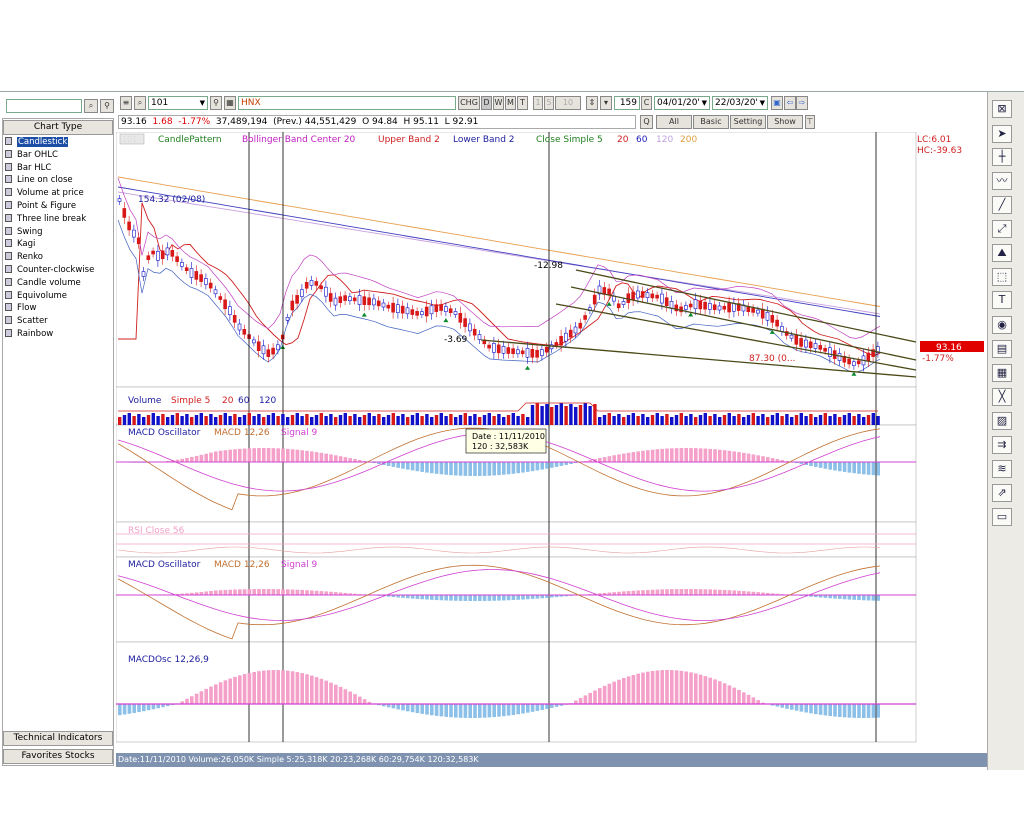  Describe the element at coordinates (1002, 445) in the screenshot. I see `draw-tool-icon: ⇉` at that location.